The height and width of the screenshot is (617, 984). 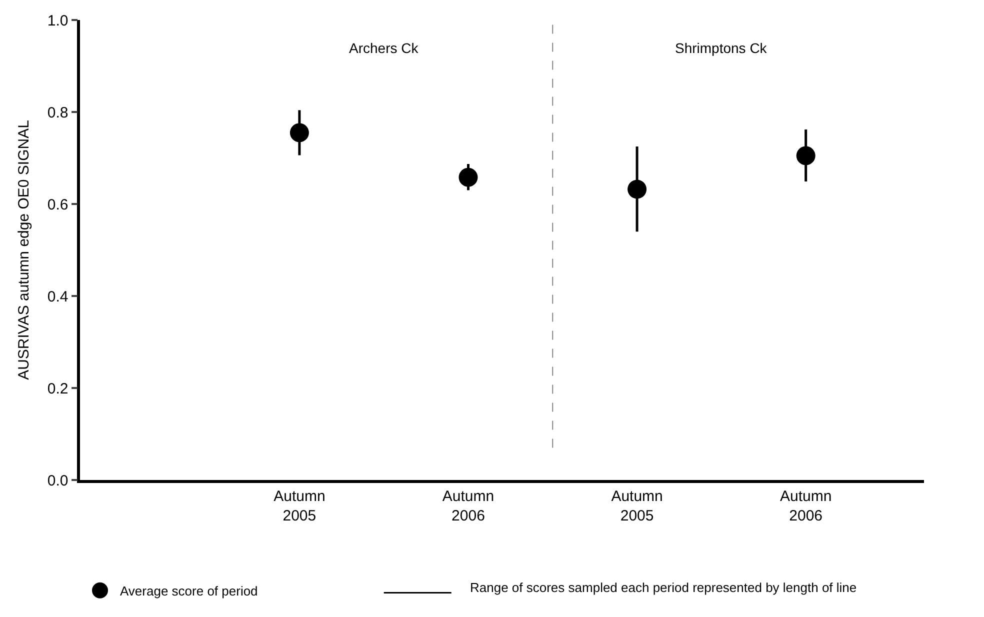 What do you see at coordinates (57, 297) in the screenshot?
I see `y-tick-label: 0.4` at bounding box center [57, 297].